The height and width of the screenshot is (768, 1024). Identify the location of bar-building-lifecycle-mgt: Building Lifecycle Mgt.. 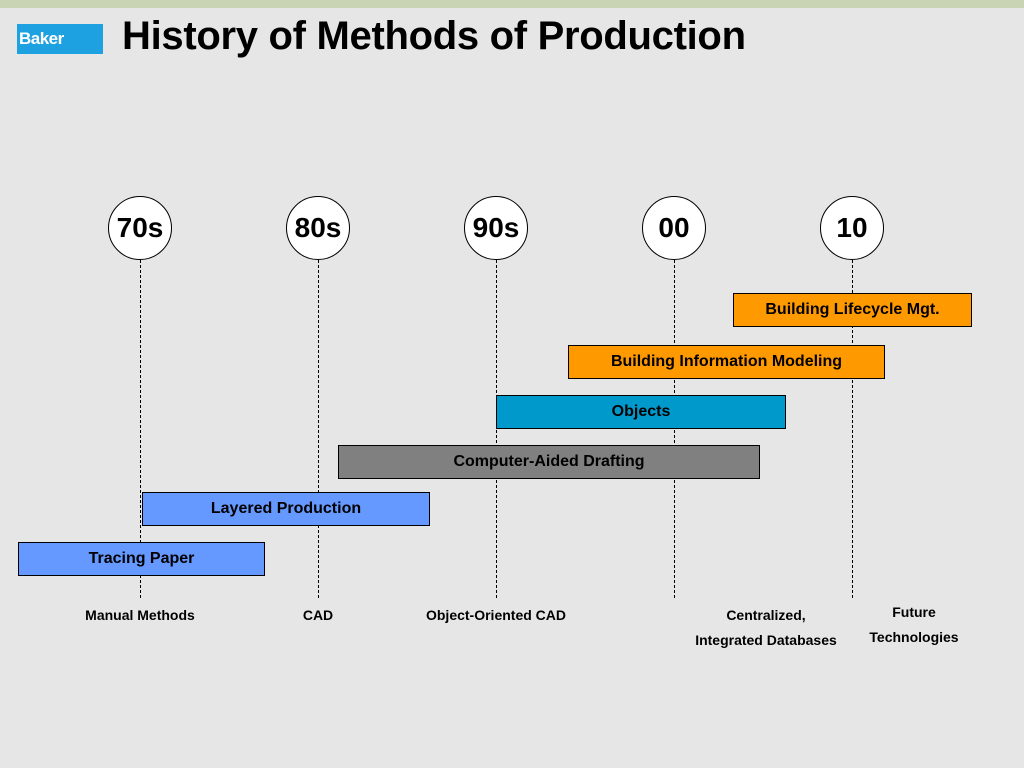
(852, 310).